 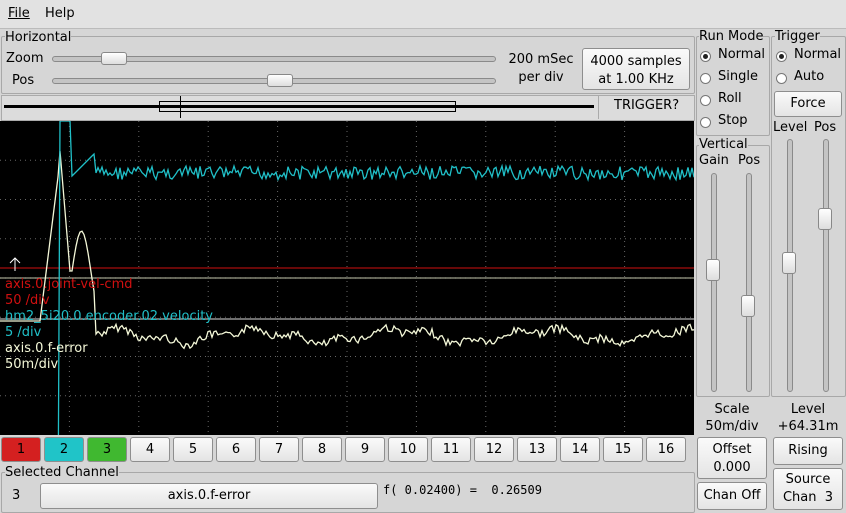 What do you see at coordinates (623, 449) in the screenshot?
I see `channel-button: 15` at bounding box center [623, 449].